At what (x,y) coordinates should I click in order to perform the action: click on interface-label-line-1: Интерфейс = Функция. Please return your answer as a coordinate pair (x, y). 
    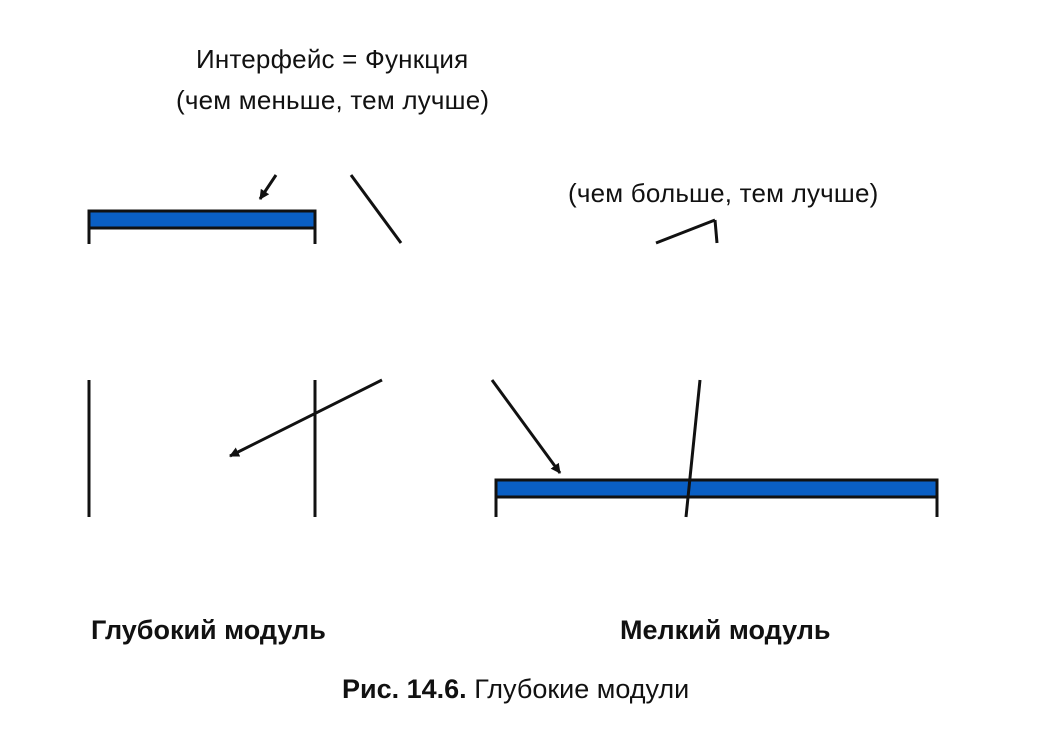
    Looking at the image, I should click on (332, 59).